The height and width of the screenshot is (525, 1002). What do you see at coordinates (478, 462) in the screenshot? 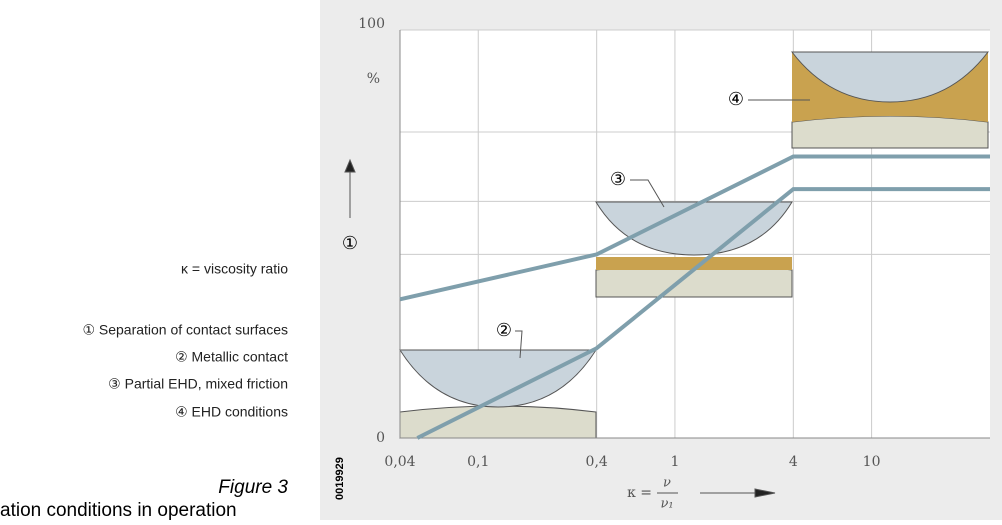
I see `x-tick-label: 0,1` at bounding box center [478, 462].